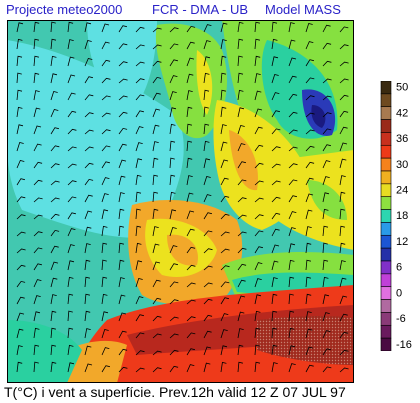 The image size is (420, 403). I want to click on institutes-label: FCR - DMA - UB, so click(200, 9).